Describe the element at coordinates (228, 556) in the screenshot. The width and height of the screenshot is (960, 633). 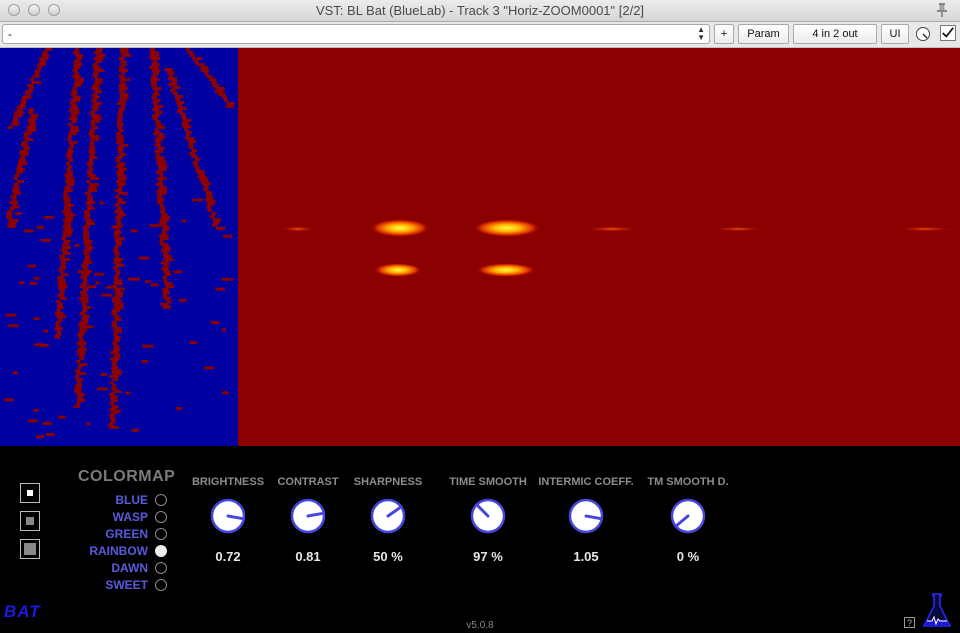
I see `brightness-value: 0.72` at that location.